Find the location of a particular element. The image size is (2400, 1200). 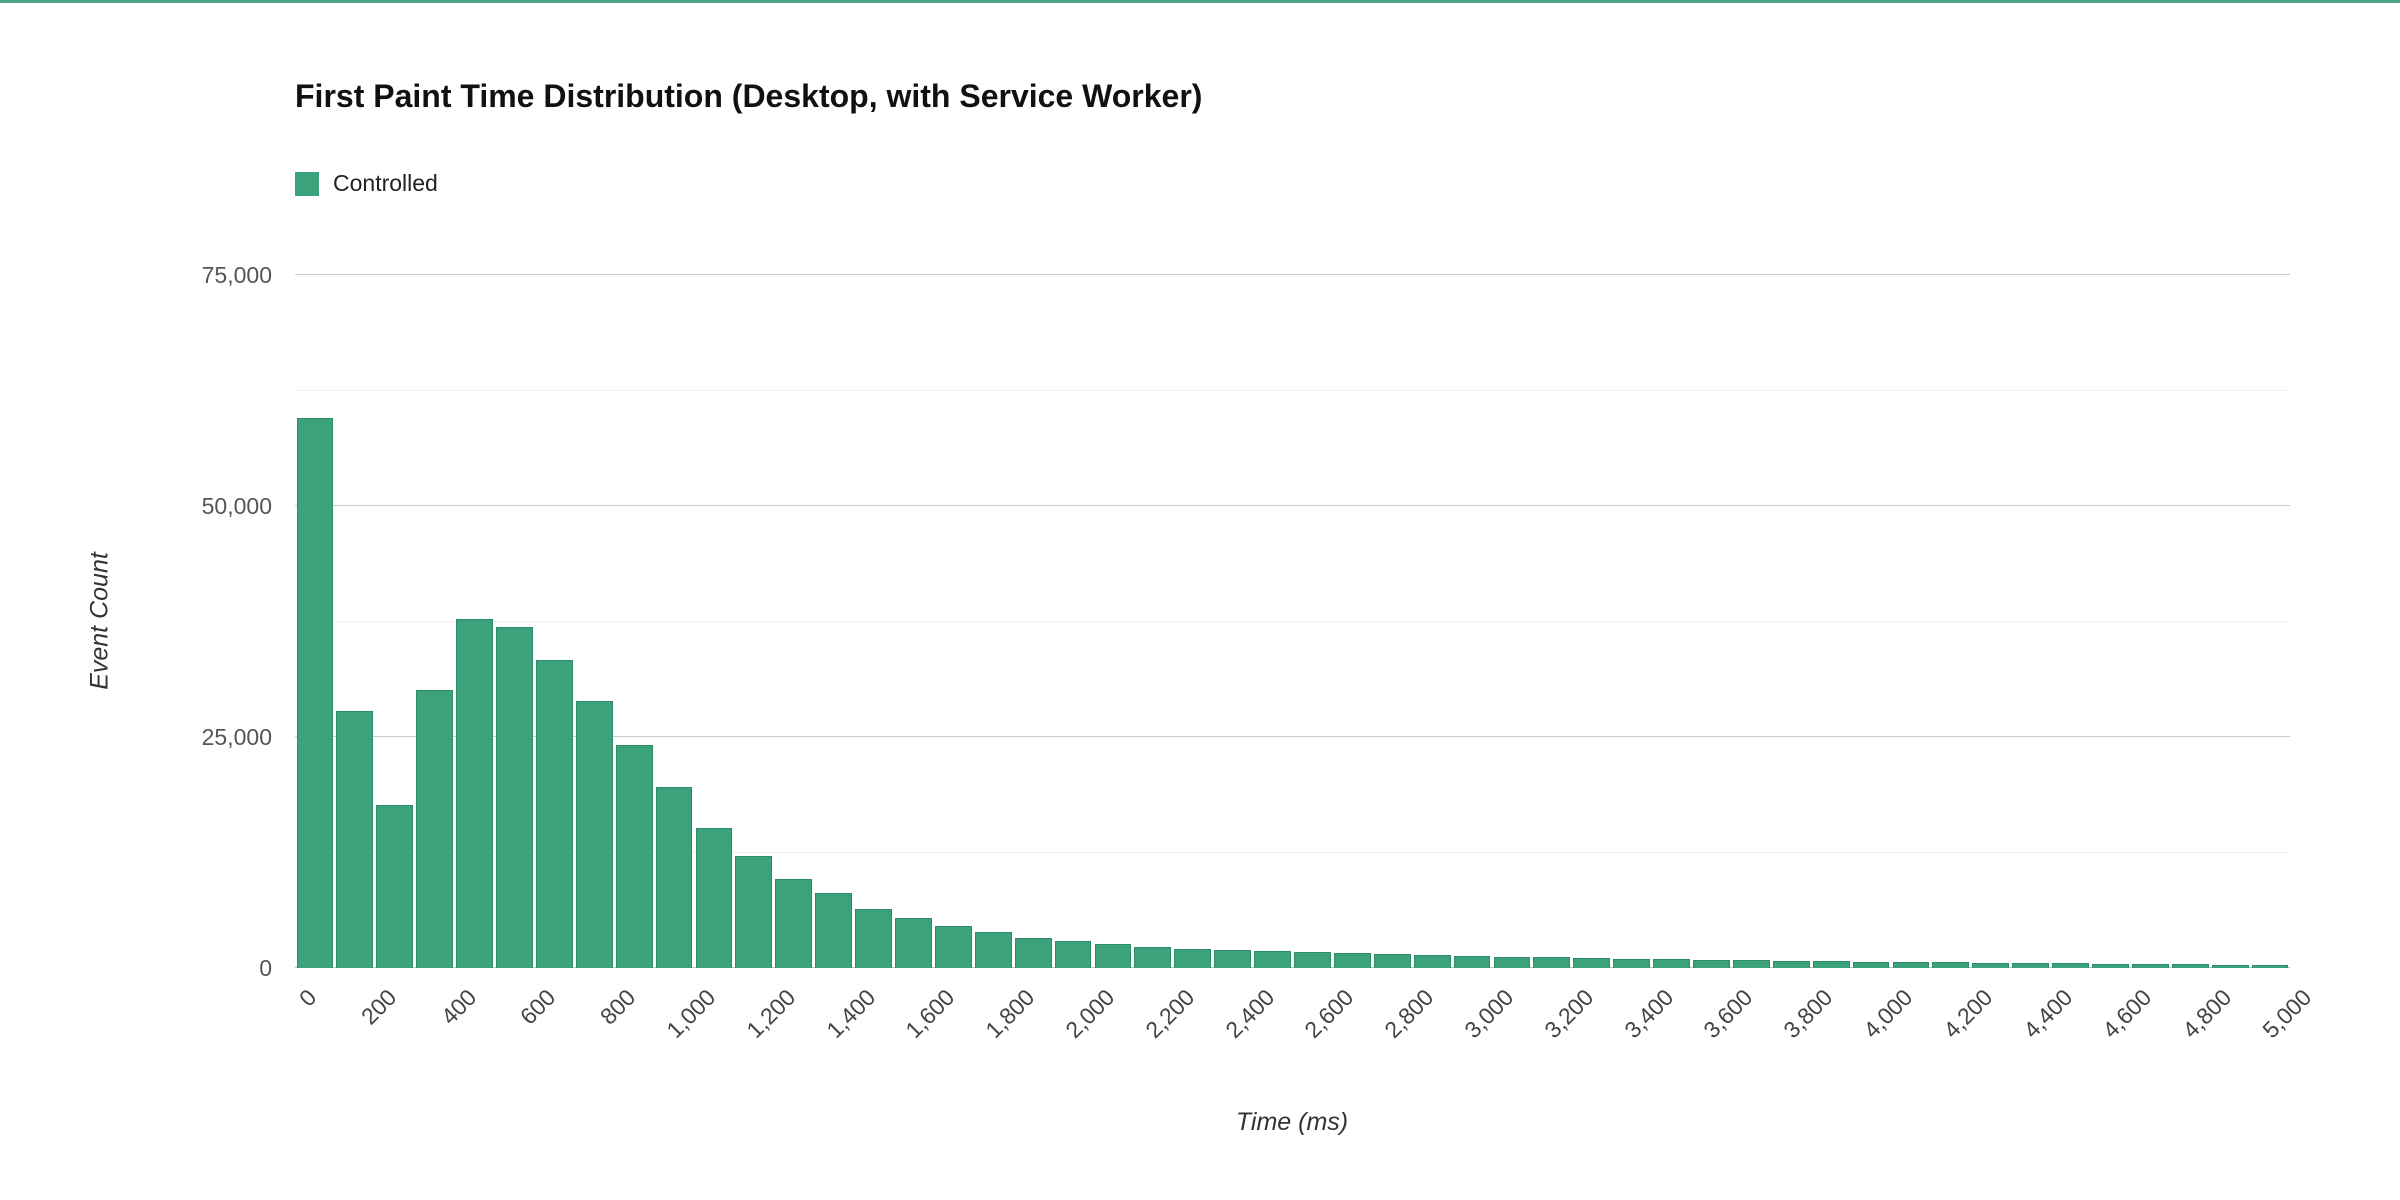

x-tick-label: 2,800 is located at coordinates (1409, 1014).